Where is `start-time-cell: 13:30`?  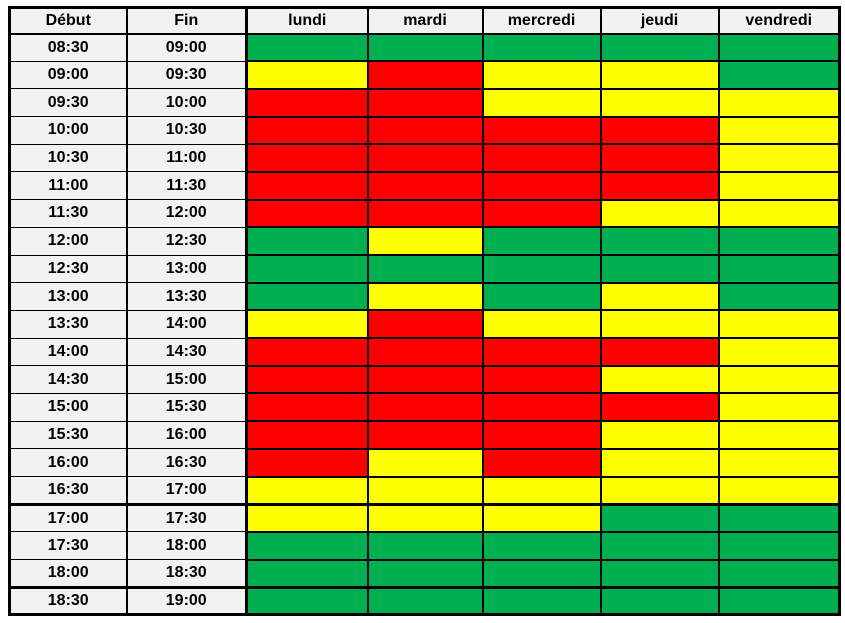 start-time-cell: 13:30 is located at coordinates (68, 324).